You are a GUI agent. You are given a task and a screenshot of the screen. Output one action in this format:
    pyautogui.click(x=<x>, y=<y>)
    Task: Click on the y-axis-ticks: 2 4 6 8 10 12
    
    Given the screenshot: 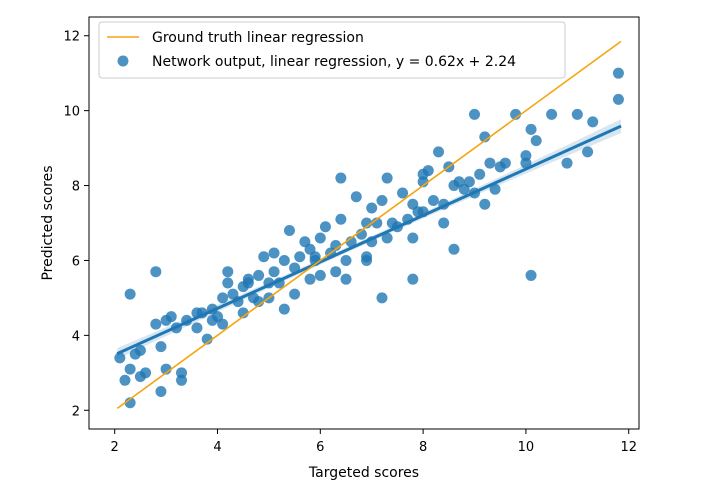 What is the action you would take?
    pyautogui.click(x=76, y=224)
    